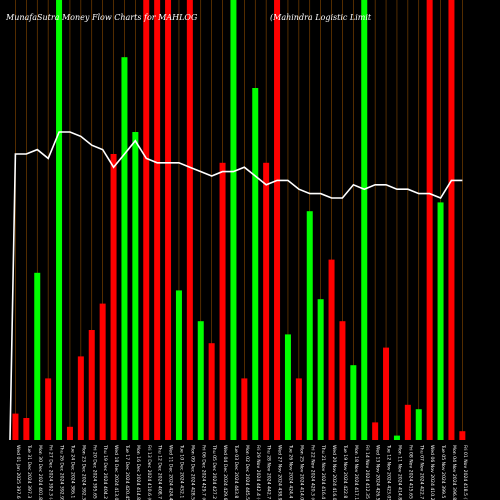 The height and width of the screenshot is (500, 500). I want to click on x-tick-label: Thu 26 Dec 2024 392.95 (1.77%), so click(62, 472).